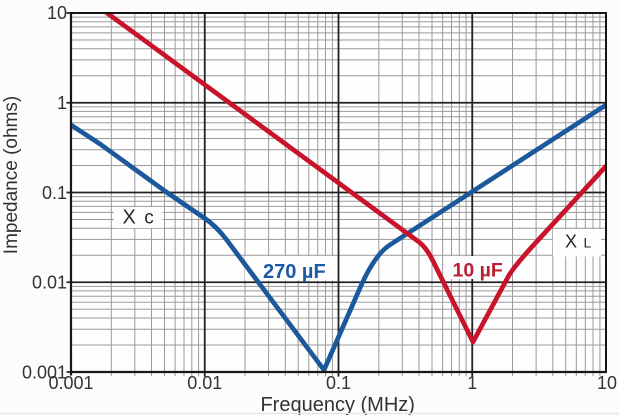 This screenshot has height=417, width=619. Describe the element at coordinates (149, 218) in the screenshot. I see `svg-text: c` at that location.